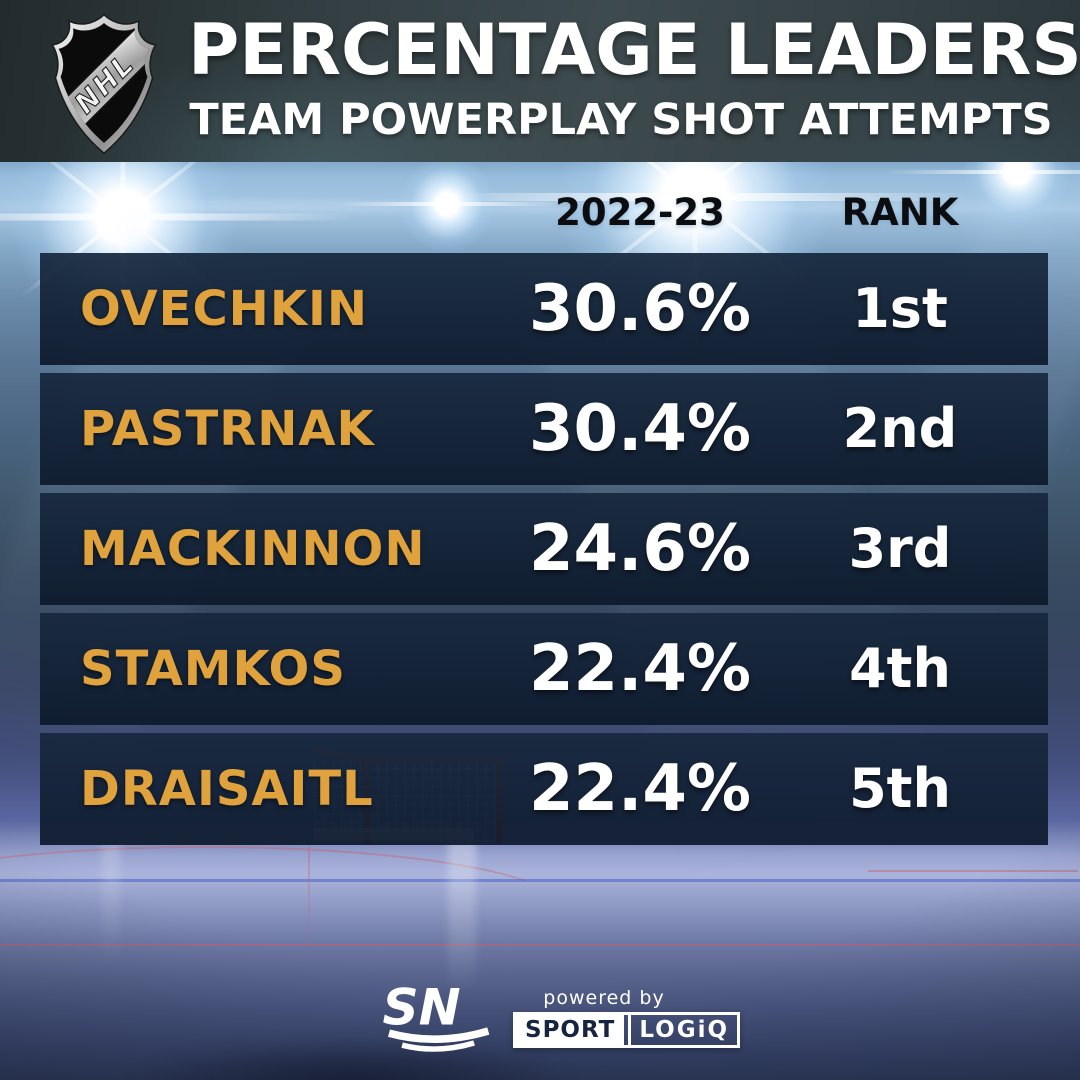 Image resolution: width=1080 pixels, height=1080 pixels. What do you see at coordinates (421, 1009) in the screenshot?
I see `sportsnet-logo-text: SN` at bounding box center [421, 1009].